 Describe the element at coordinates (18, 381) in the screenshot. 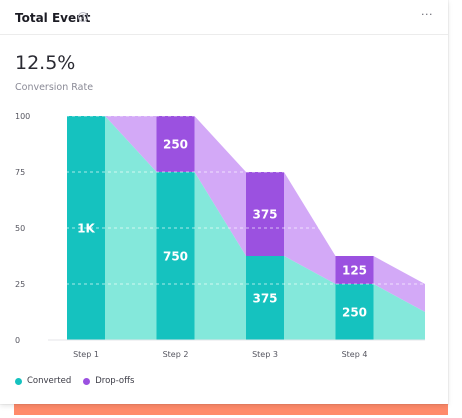

I see `legend-converted-swatch` at that location.